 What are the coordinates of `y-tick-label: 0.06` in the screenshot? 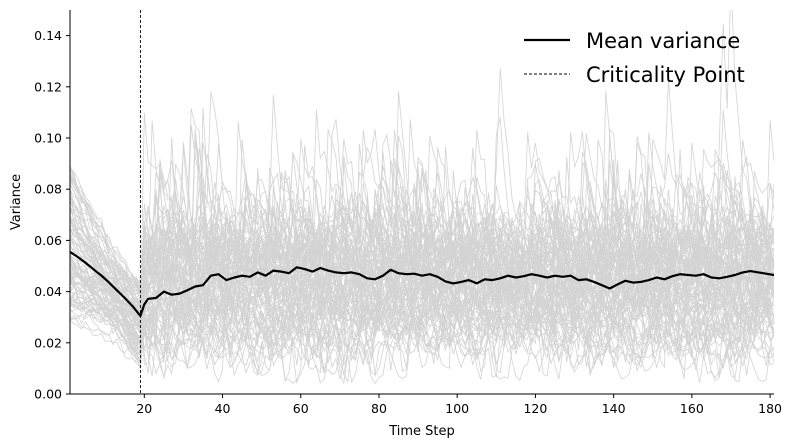 It's located at (48, 240).